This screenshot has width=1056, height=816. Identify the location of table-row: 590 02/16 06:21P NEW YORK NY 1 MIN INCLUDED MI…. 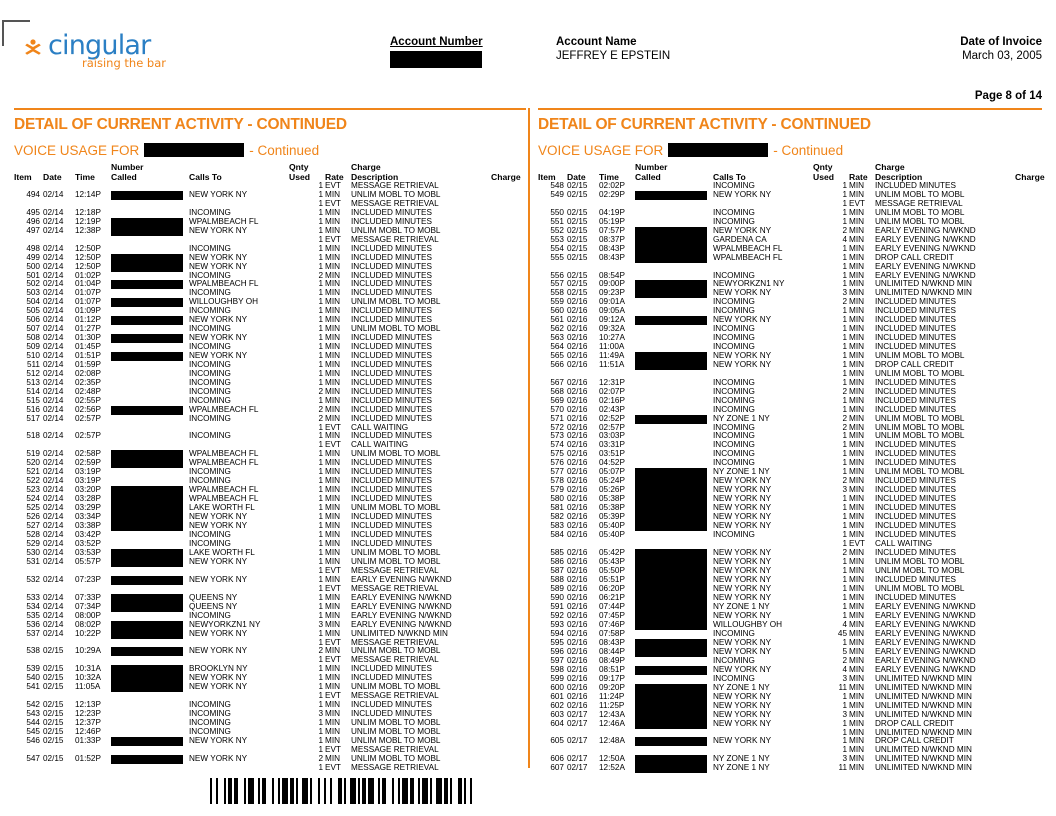
(794, 598).